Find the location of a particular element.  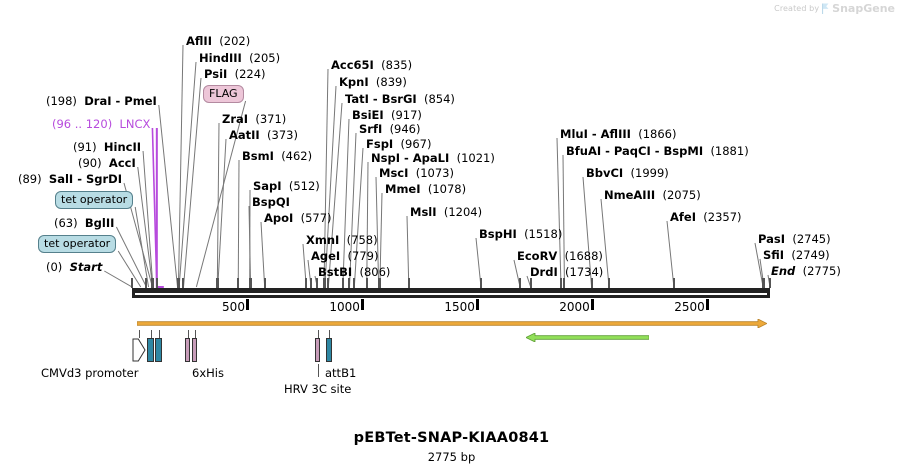

feature-label: CMVd3 promoter is located at coordinates (90, 373).